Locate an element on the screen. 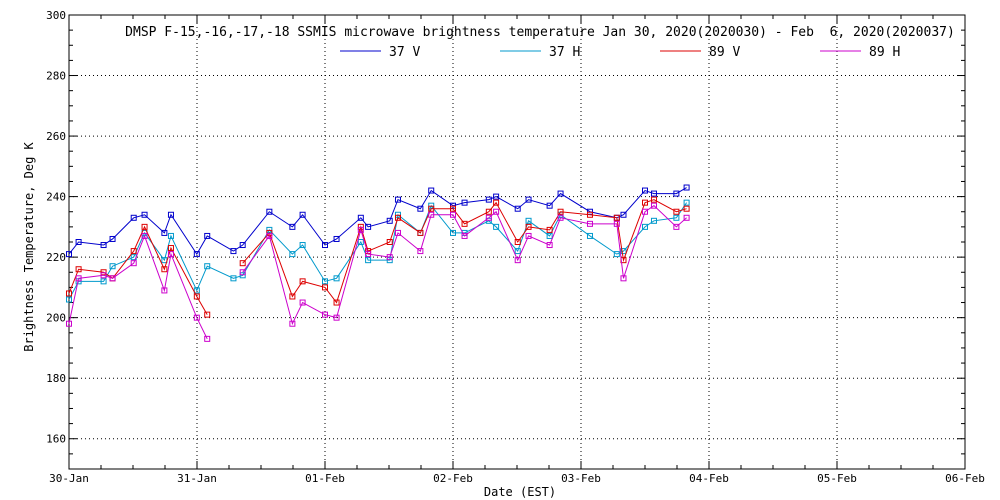  y-tick-label: 220 is located at coordinates (56, 257).